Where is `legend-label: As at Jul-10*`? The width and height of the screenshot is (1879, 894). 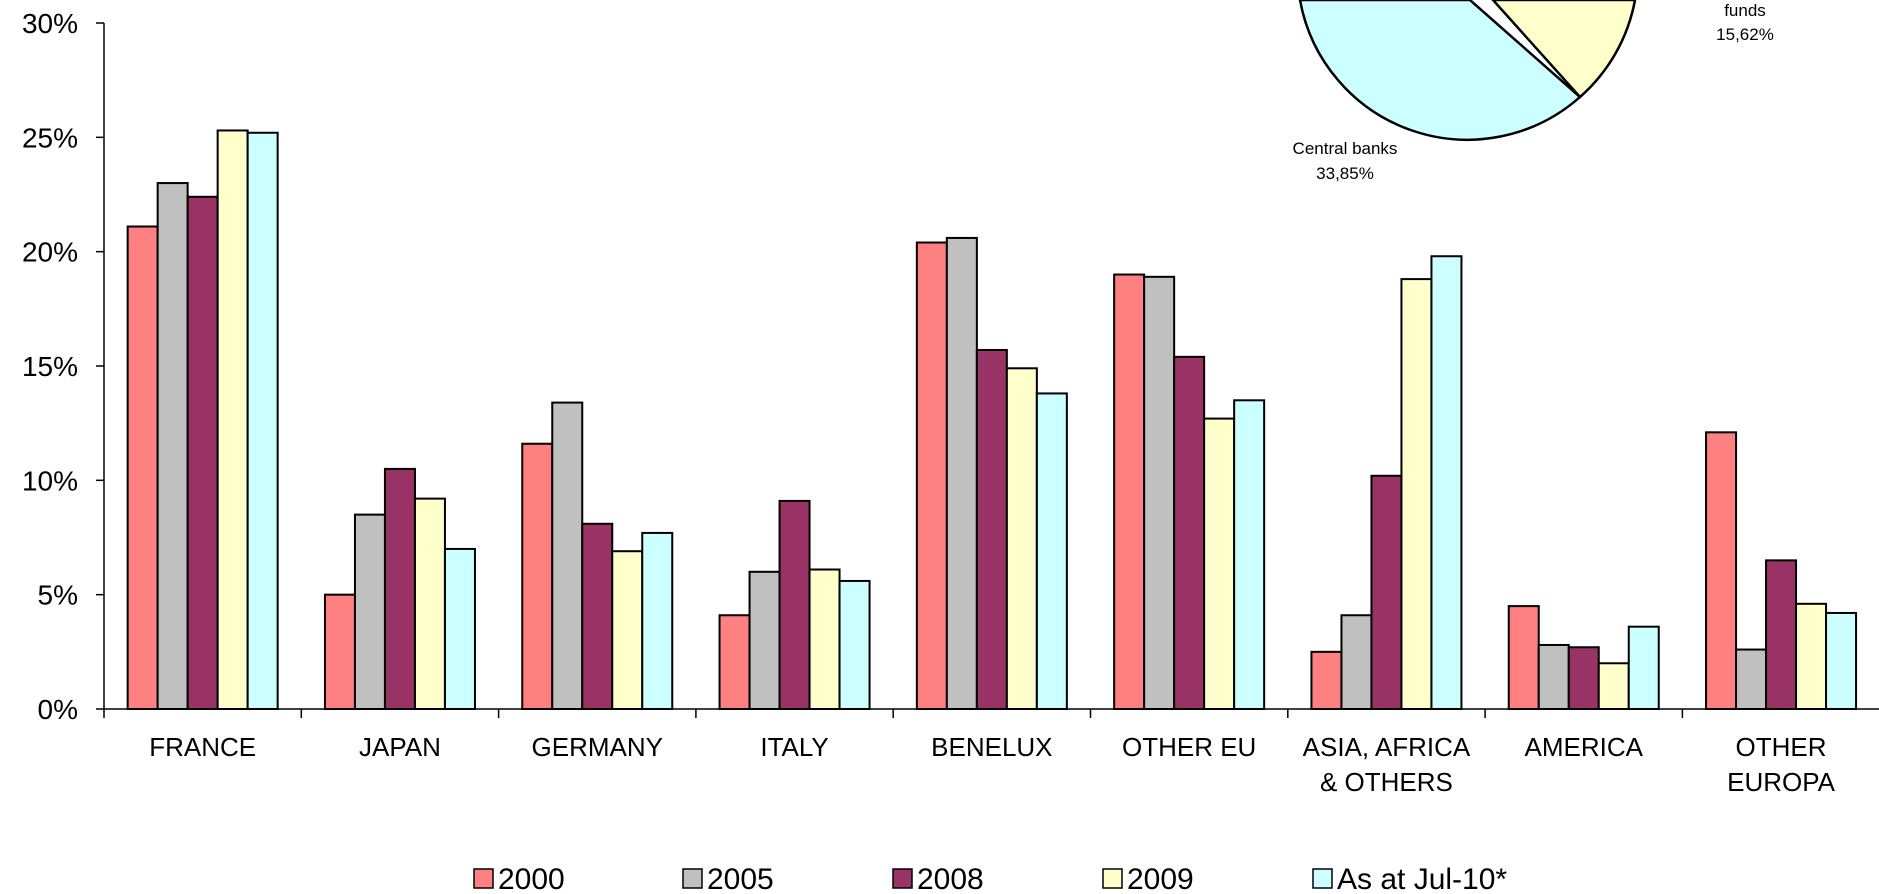 legend-label: As at Jul-10* is located at coordinates (1422, 878).